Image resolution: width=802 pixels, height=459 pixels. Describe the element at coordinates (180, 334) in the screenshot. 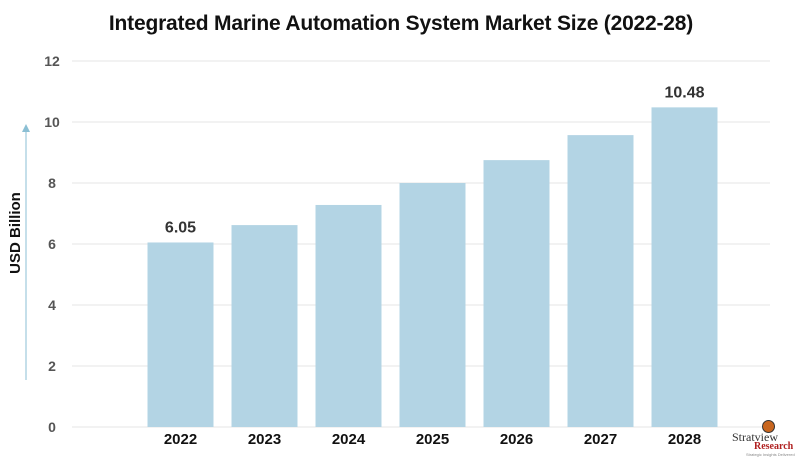

I see `bar-2022` at that location.